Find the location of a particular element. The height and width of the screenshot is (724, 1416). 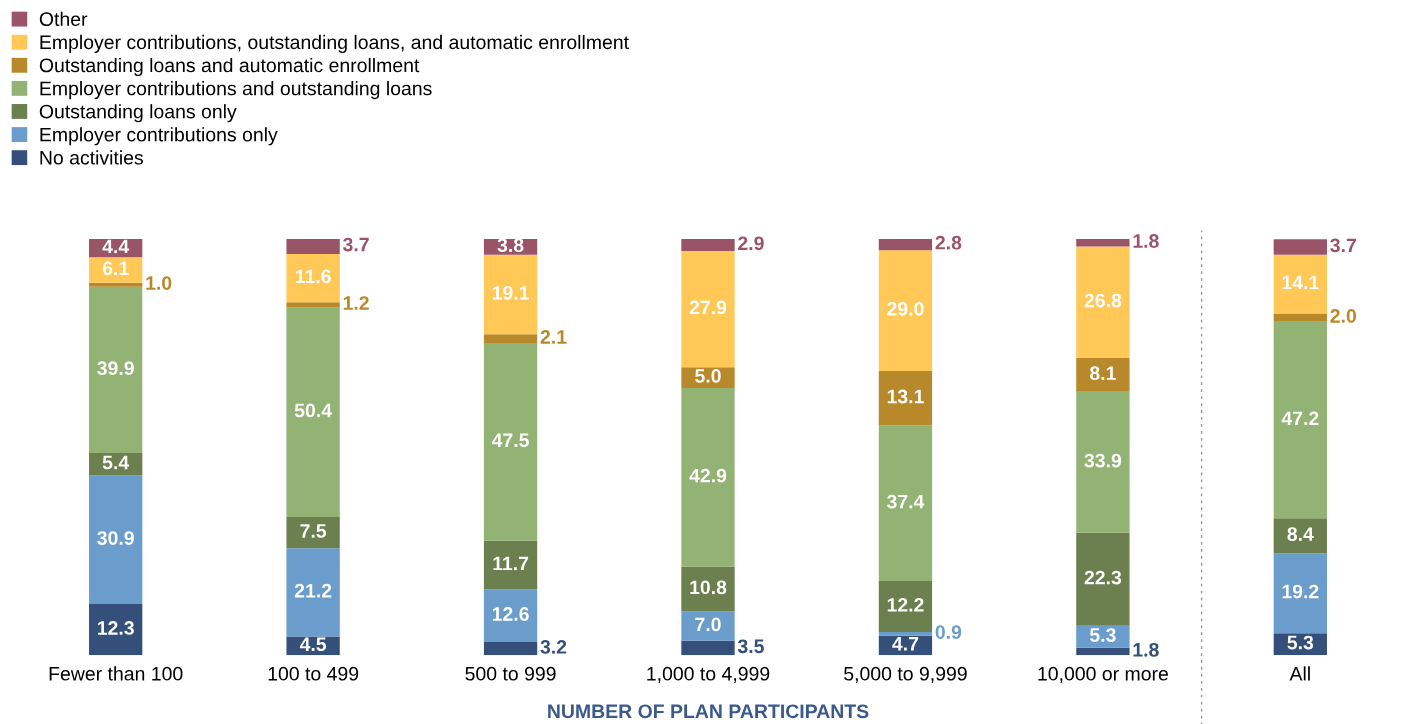

data-label: 3.5 is located at coordinates (750, 646).